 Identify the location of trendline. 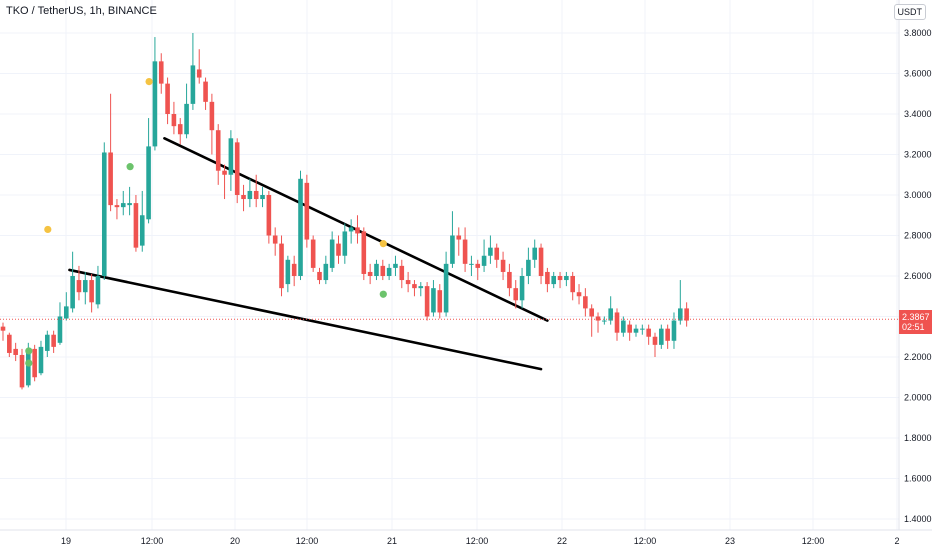
(305, 319).